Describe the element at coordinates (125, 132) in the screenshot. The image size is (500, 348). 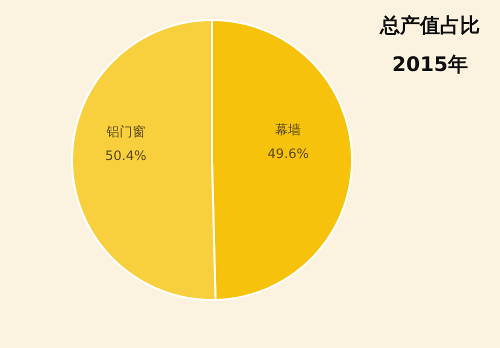
I see `slice-label: 铝门窗` at that location.